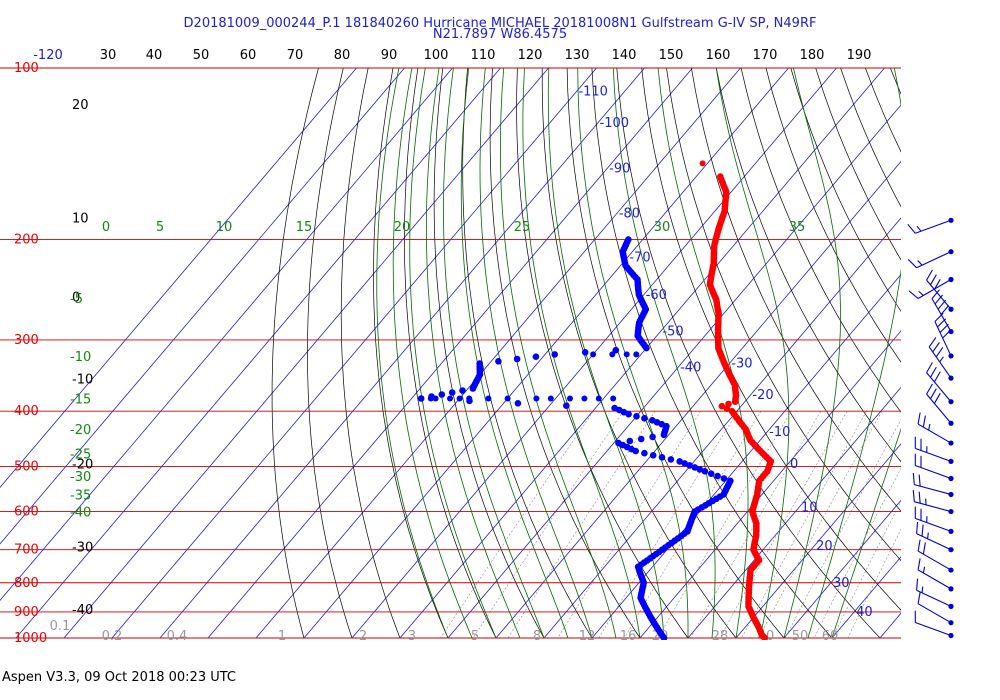 The width and height of the screenshot is (1000, 700). Describe the element at coordinates (537, 636) in the screenshot. I see `mixing-ratio-label: 8` at that location.